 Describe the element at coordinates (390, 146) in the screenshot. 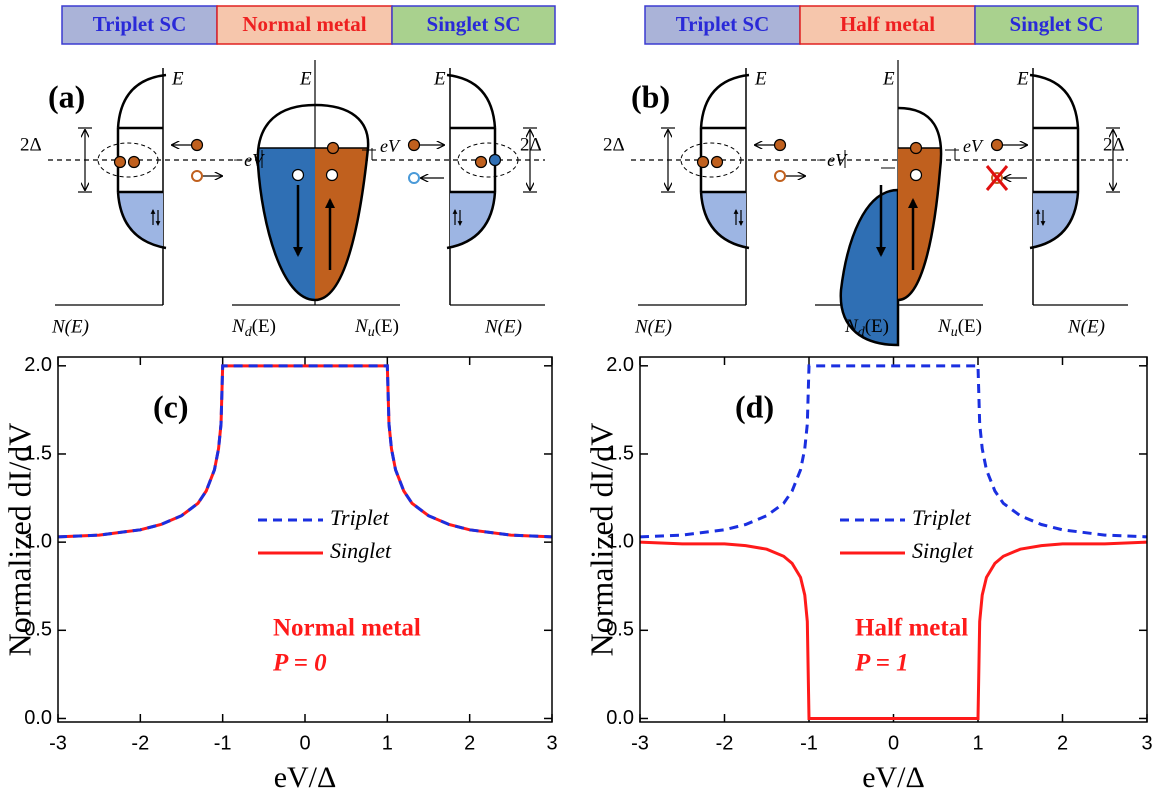

I see `diagram-label: eV` at that location.